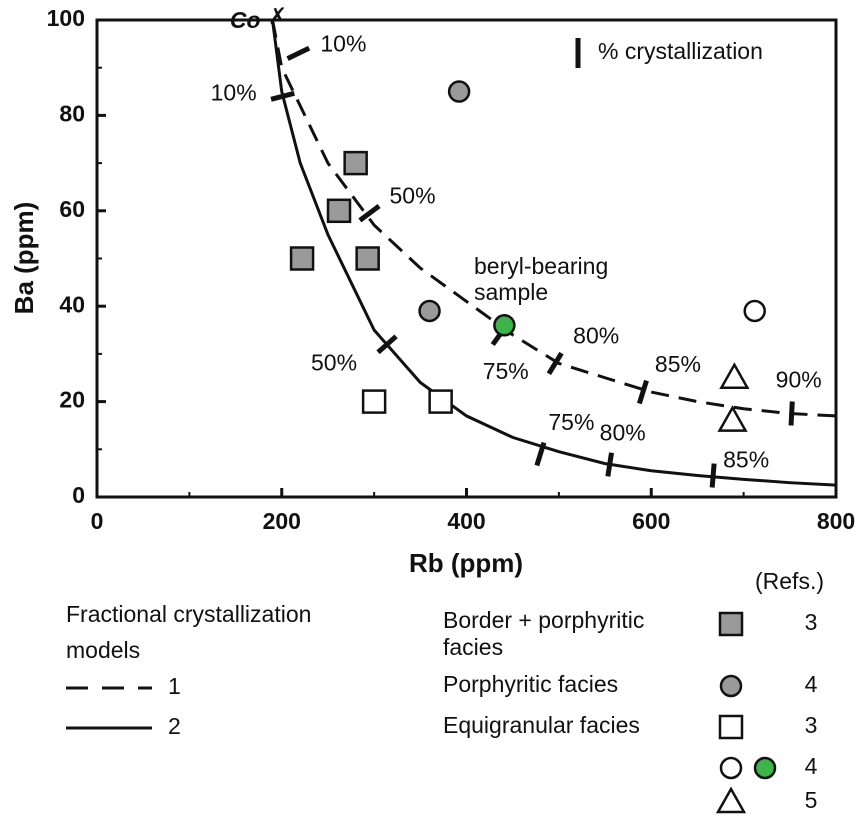 The height and width of the screenshot is (824, 861). Describe the element at coordinates (277, 16) in the screenshot. I see `source-marker: ✗` at that location.